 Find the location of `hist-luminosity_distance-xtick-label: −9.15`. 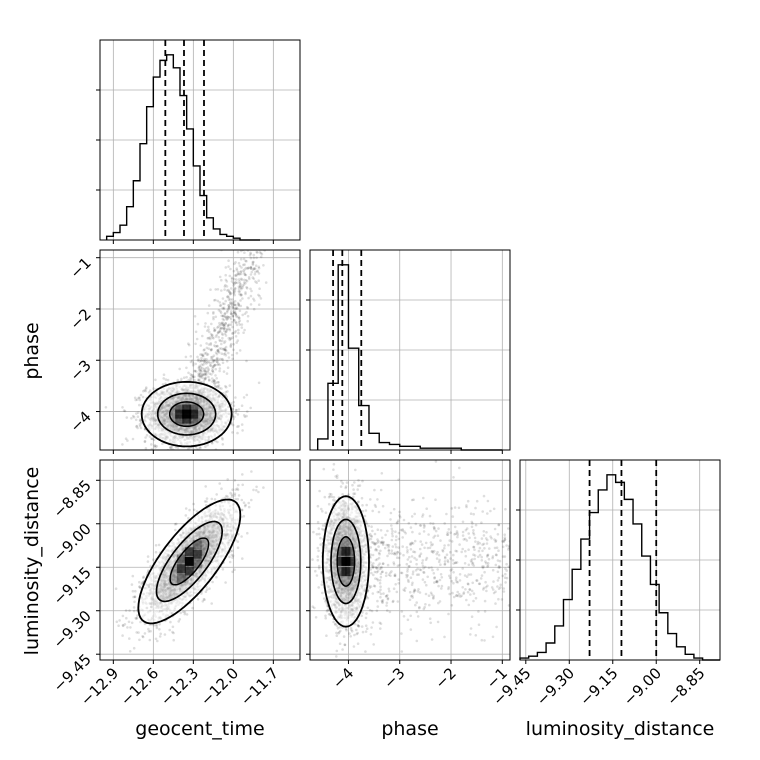

hist-luminosity_distance-xtick-label: −9.15 is located at coordinates (598, 686).